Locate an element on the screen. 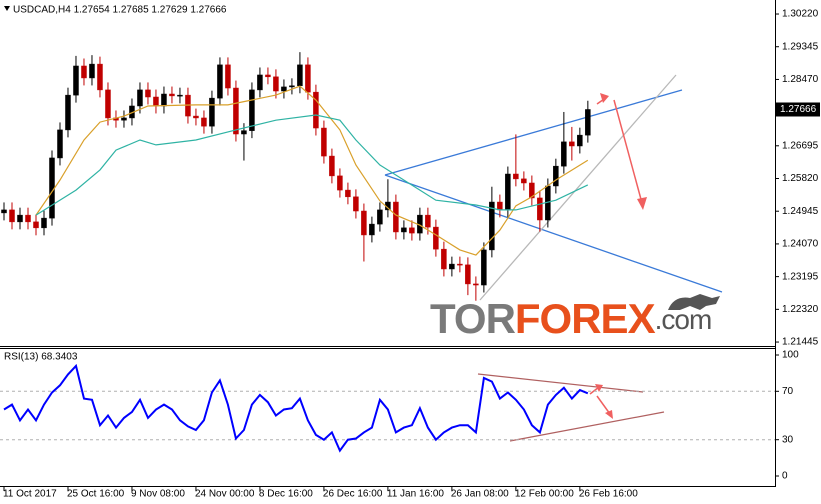 The height and width of the screenshot is (504, 821). x-tick-label: 24 Nov 00:00 is located at coordinates (225, 494).